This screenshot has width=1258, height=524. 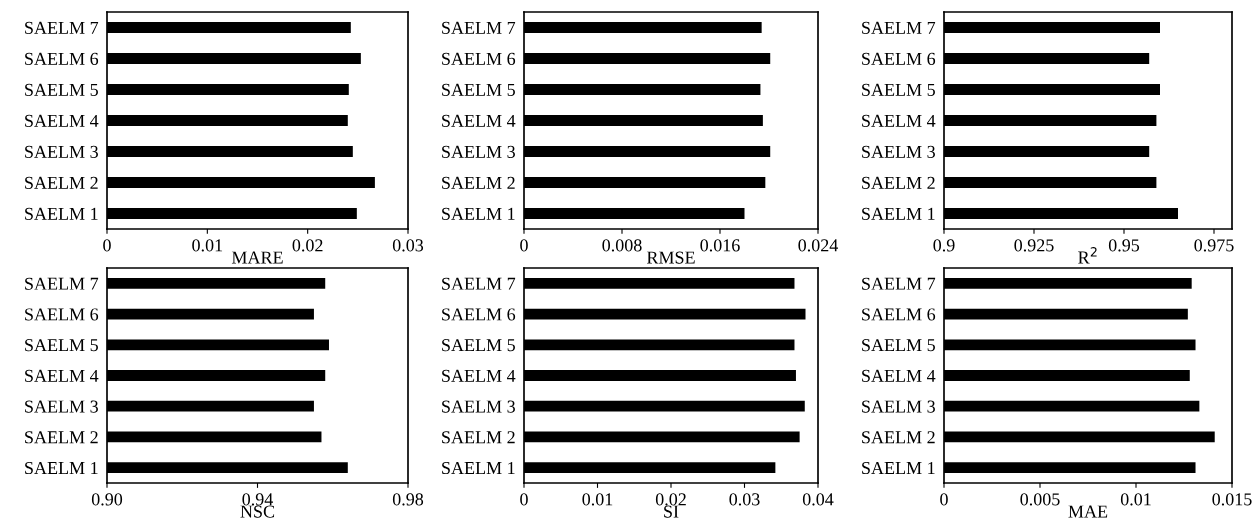 What do you see at coordinates (818, 245) in the screenshot?
I see `x-tick-label: 0.024` at bounding box center [818, 245].